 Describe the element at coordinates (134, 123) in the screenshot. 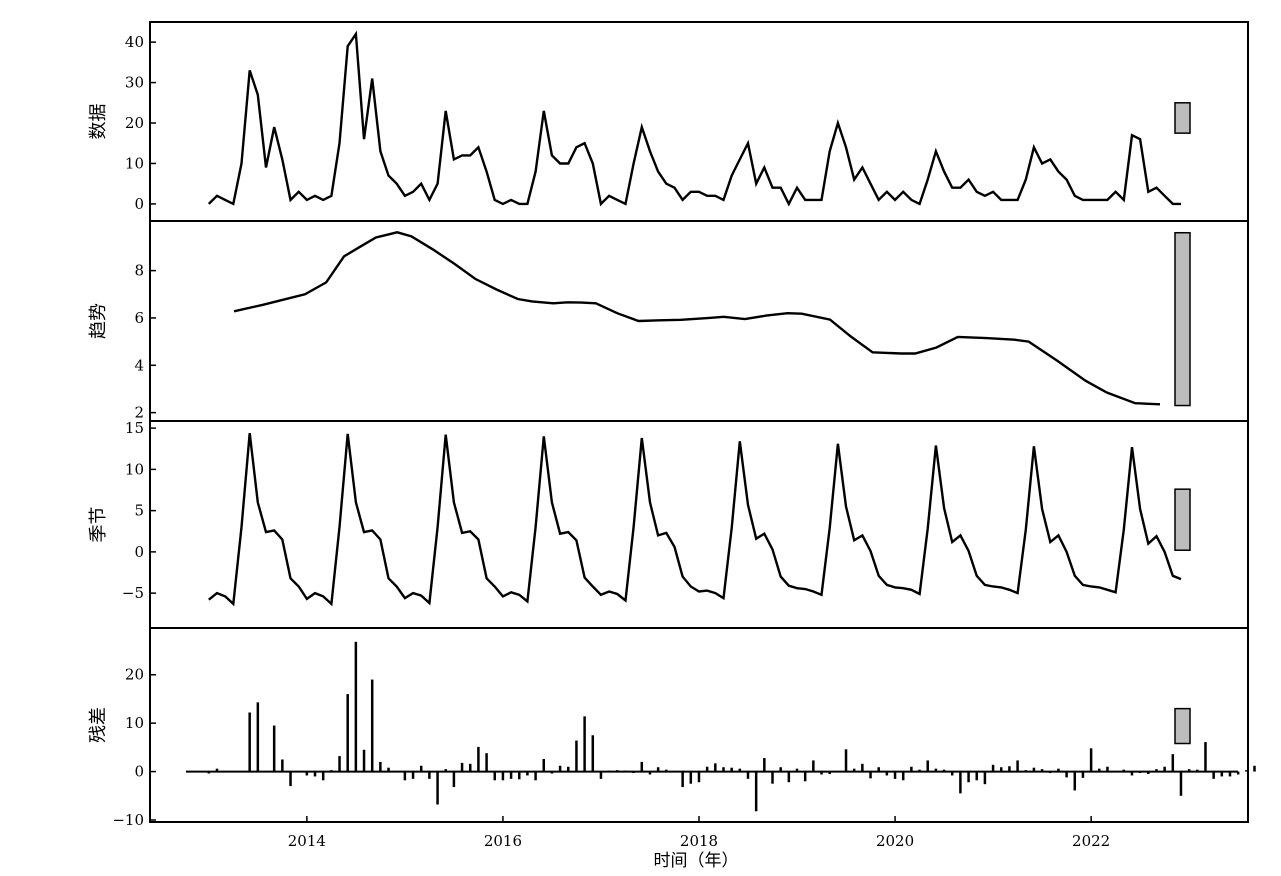

I see `y-tick-label: 20` at that location.